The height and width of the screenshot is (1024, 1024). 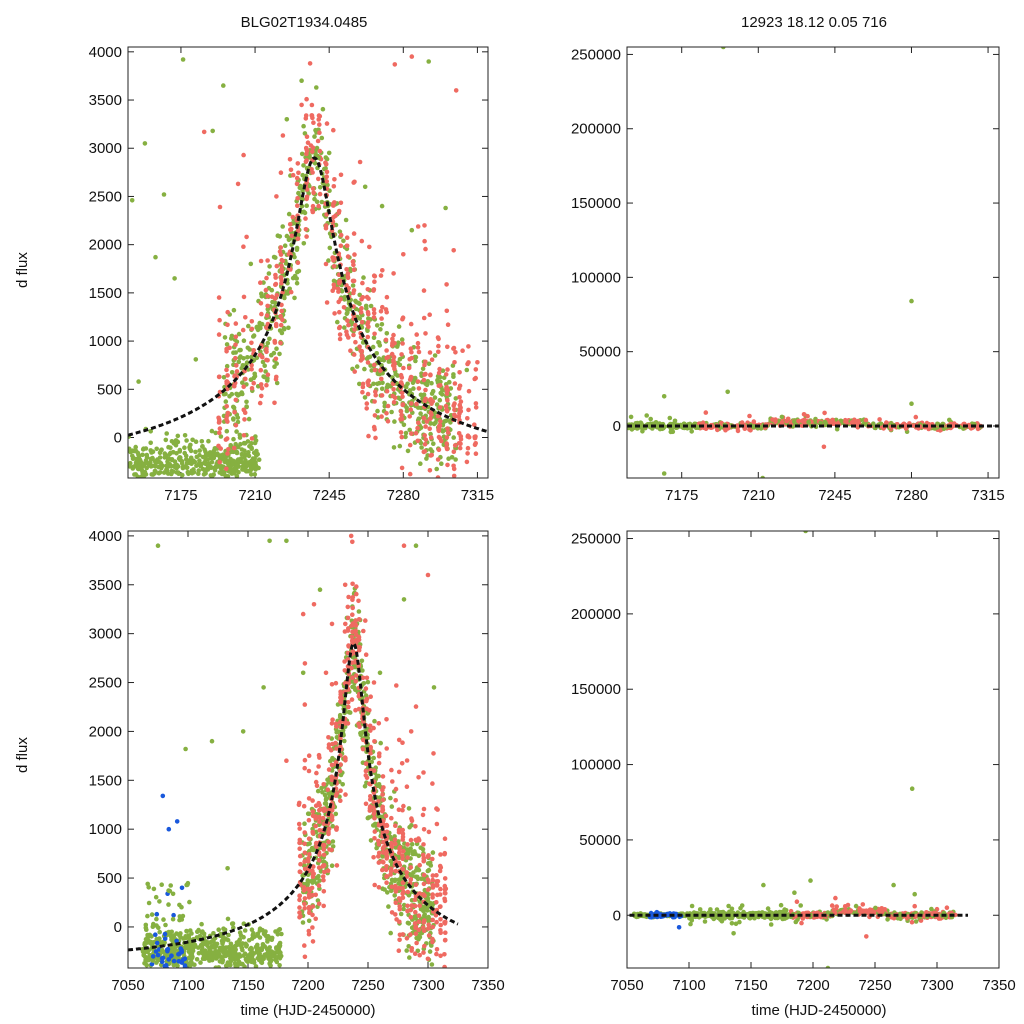 What do you see at coordinates (105, 100) in the screenshot?
I see `y-tick-label: 3500` at bounding box center [105, 100].